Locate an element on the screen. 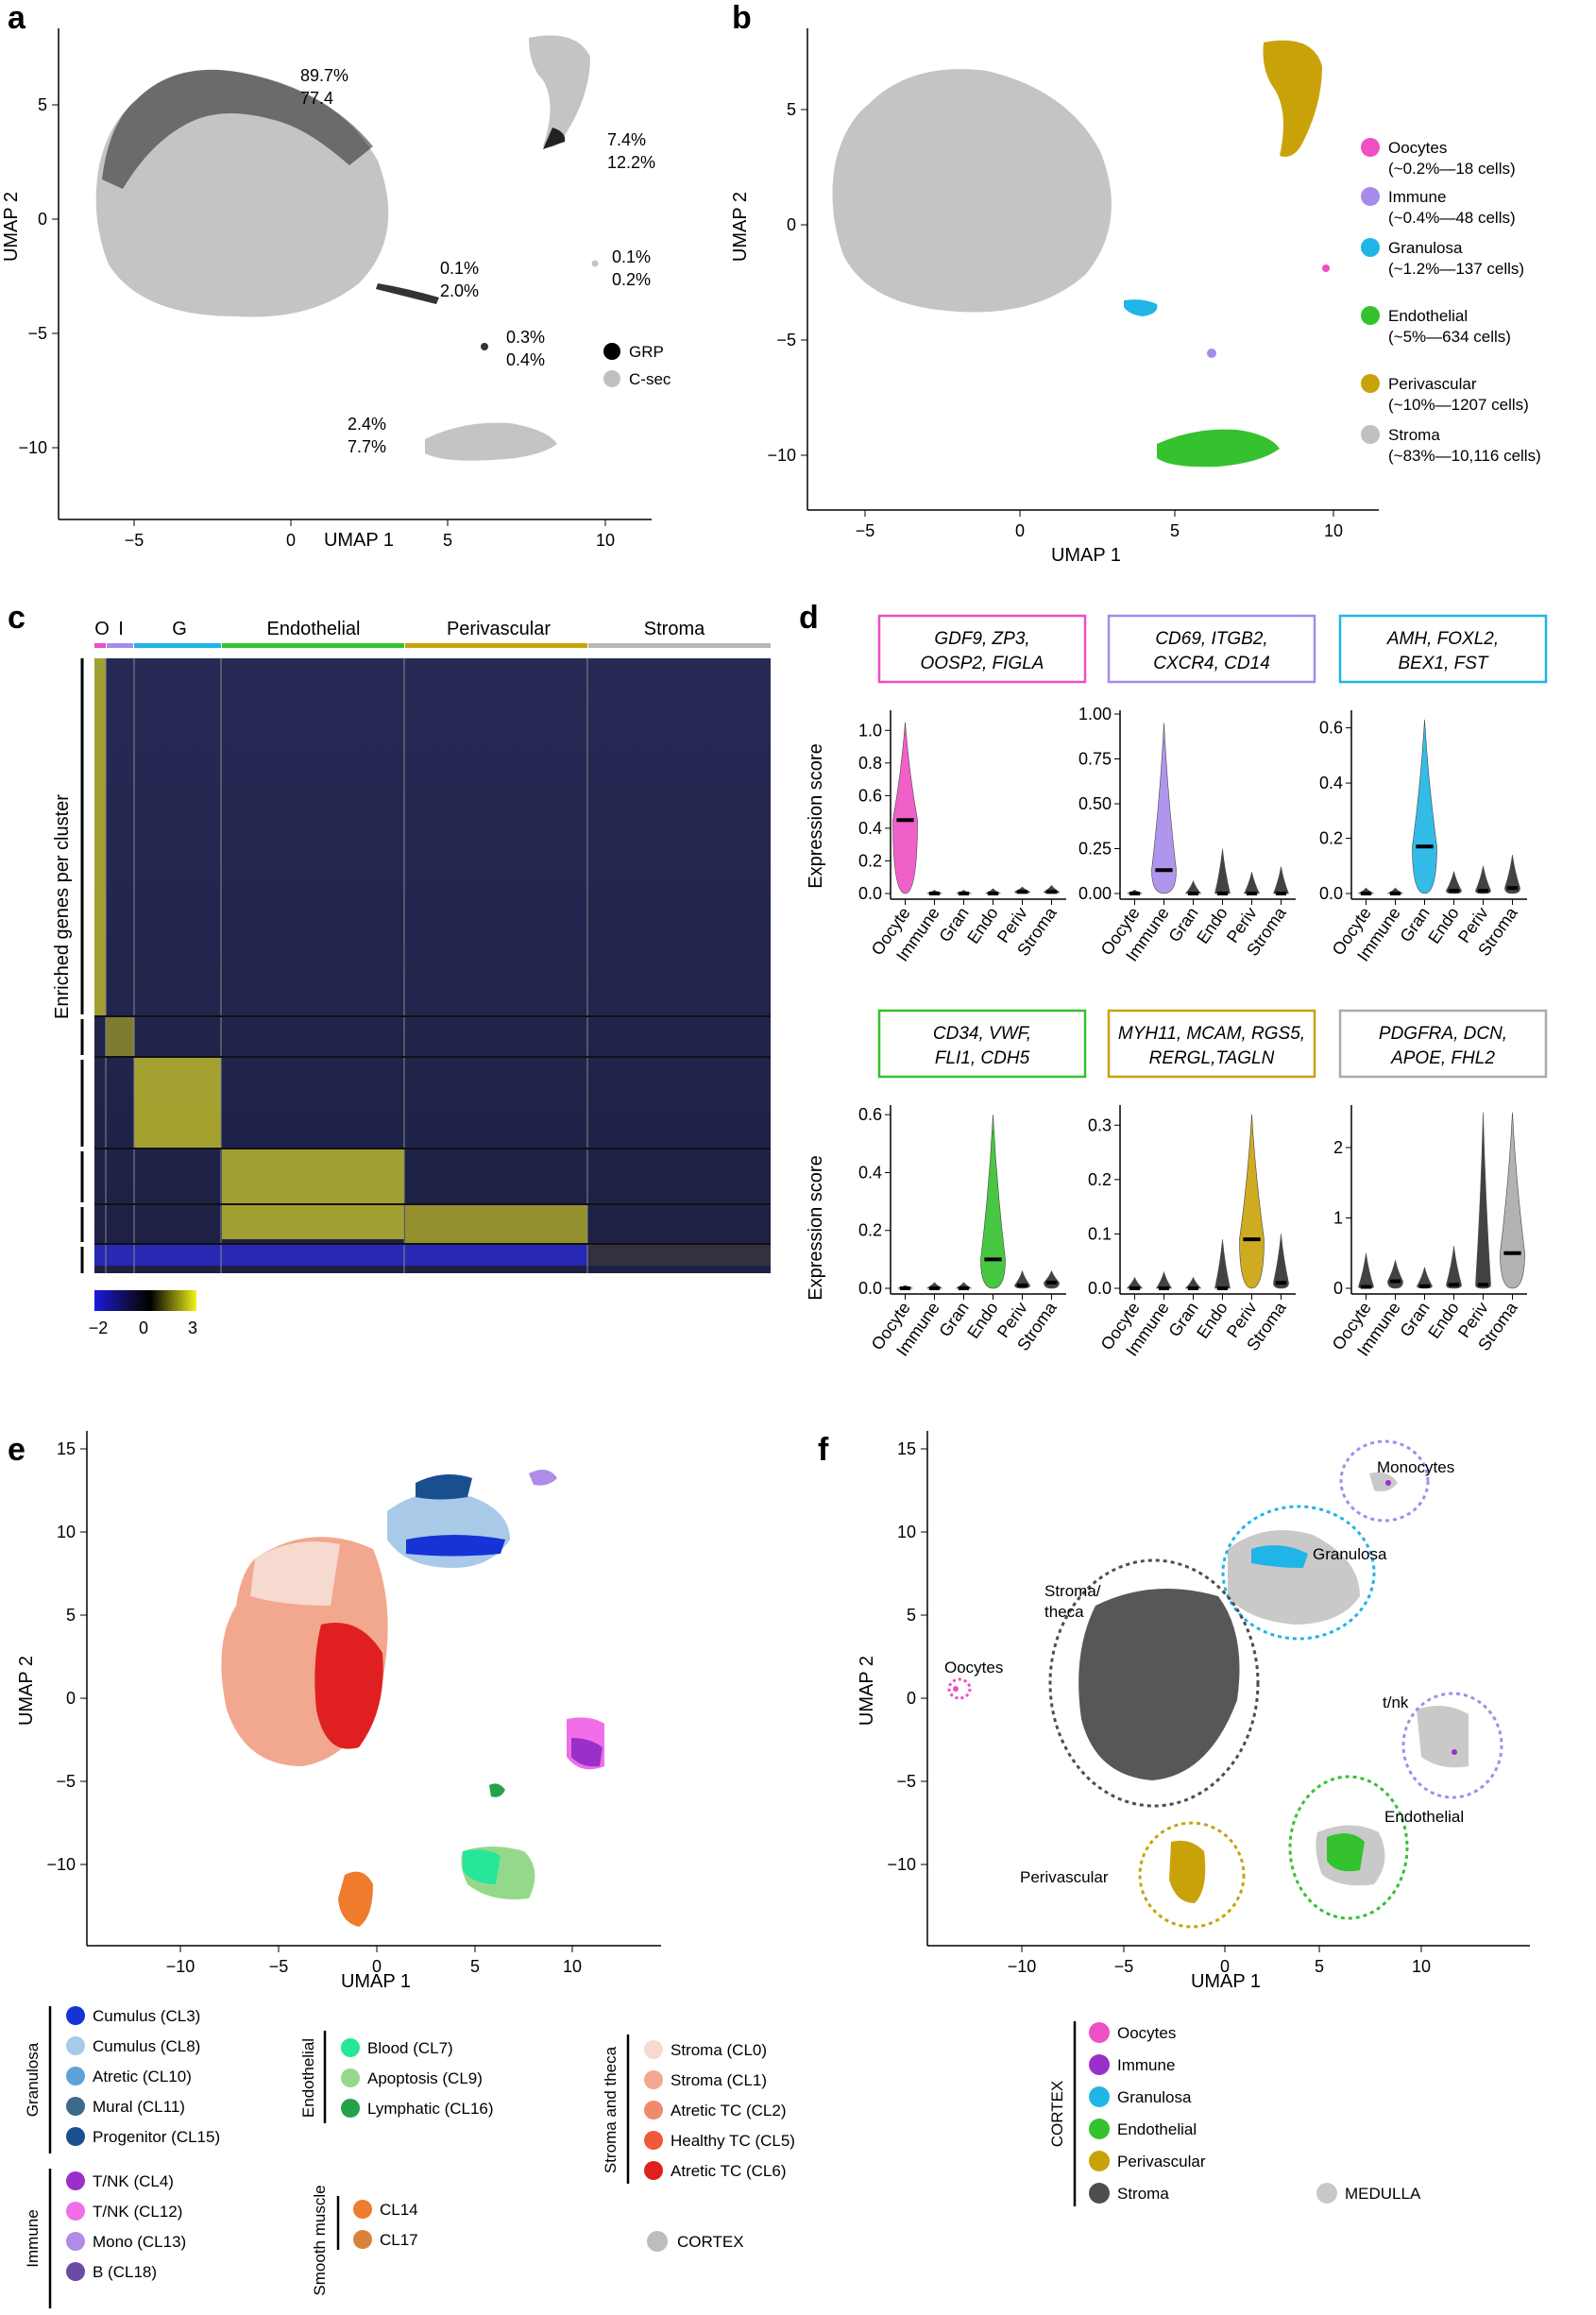  legend-label: Stroma (CL1) is located at coordinates (719, 2080).